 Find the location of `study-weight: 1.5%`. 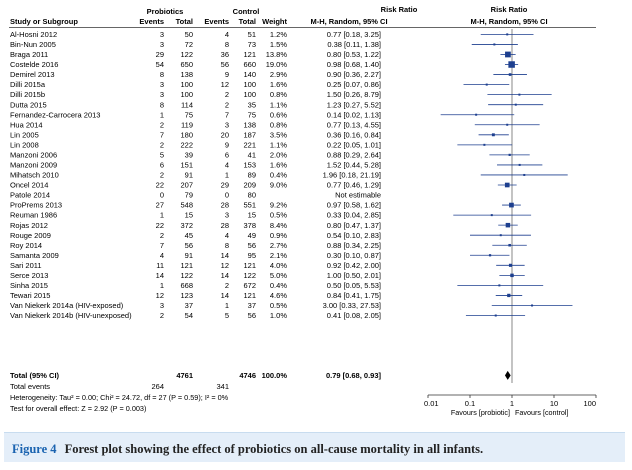

study-weight: 1.5% is located at coordinates (278, 44).